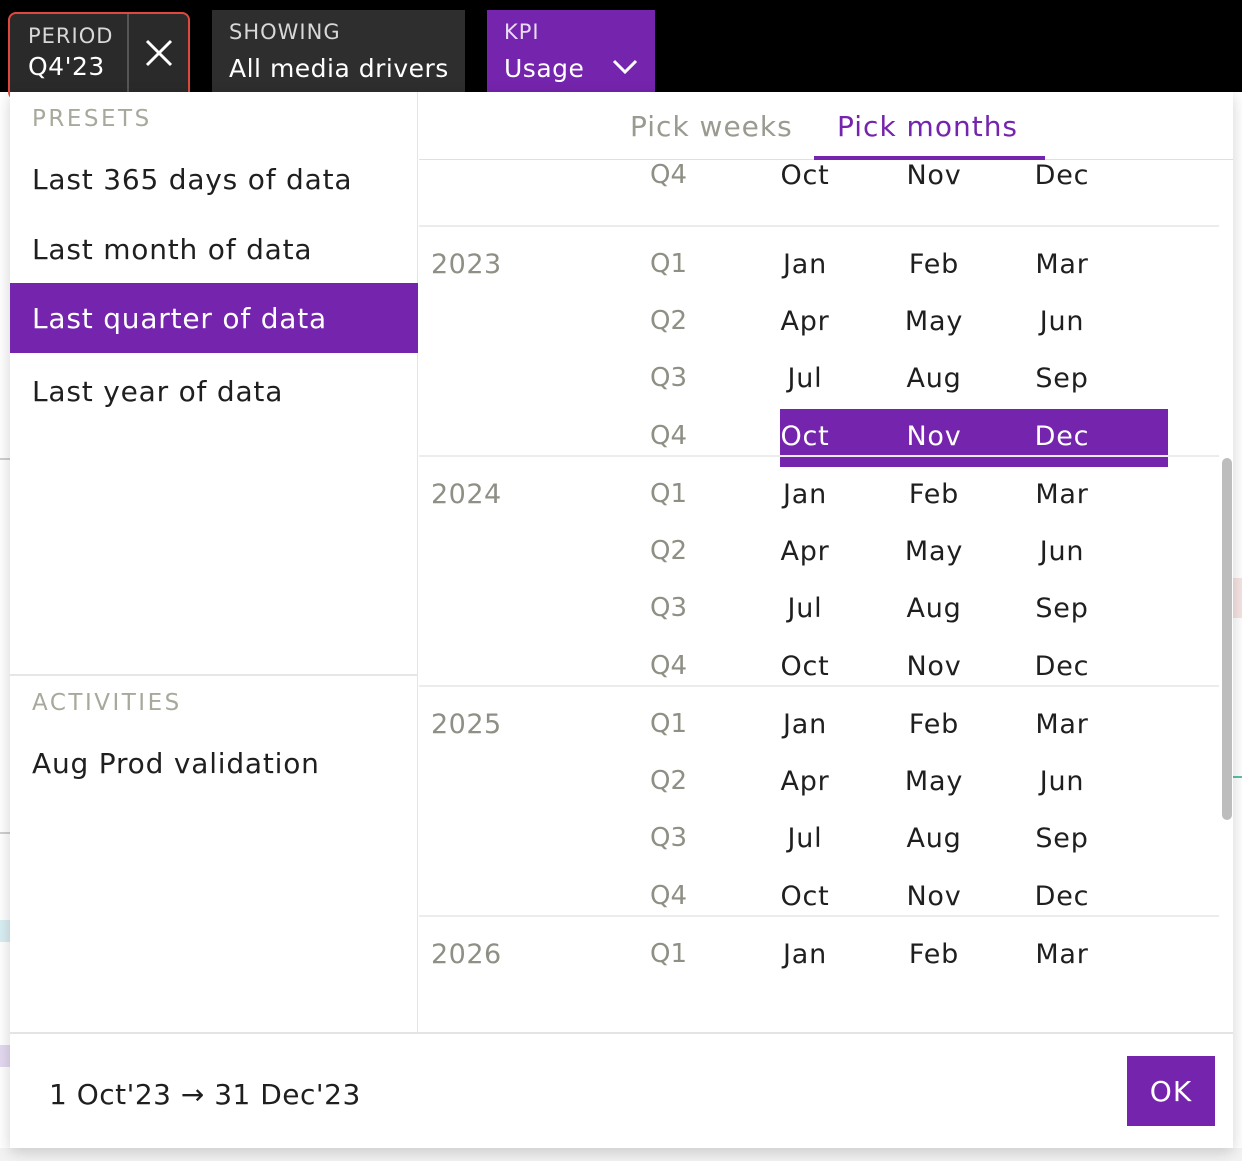  What do you see at coordinates (214, 675) in the screenshot?
I see `section-divider` at bounding box center [214, 675].